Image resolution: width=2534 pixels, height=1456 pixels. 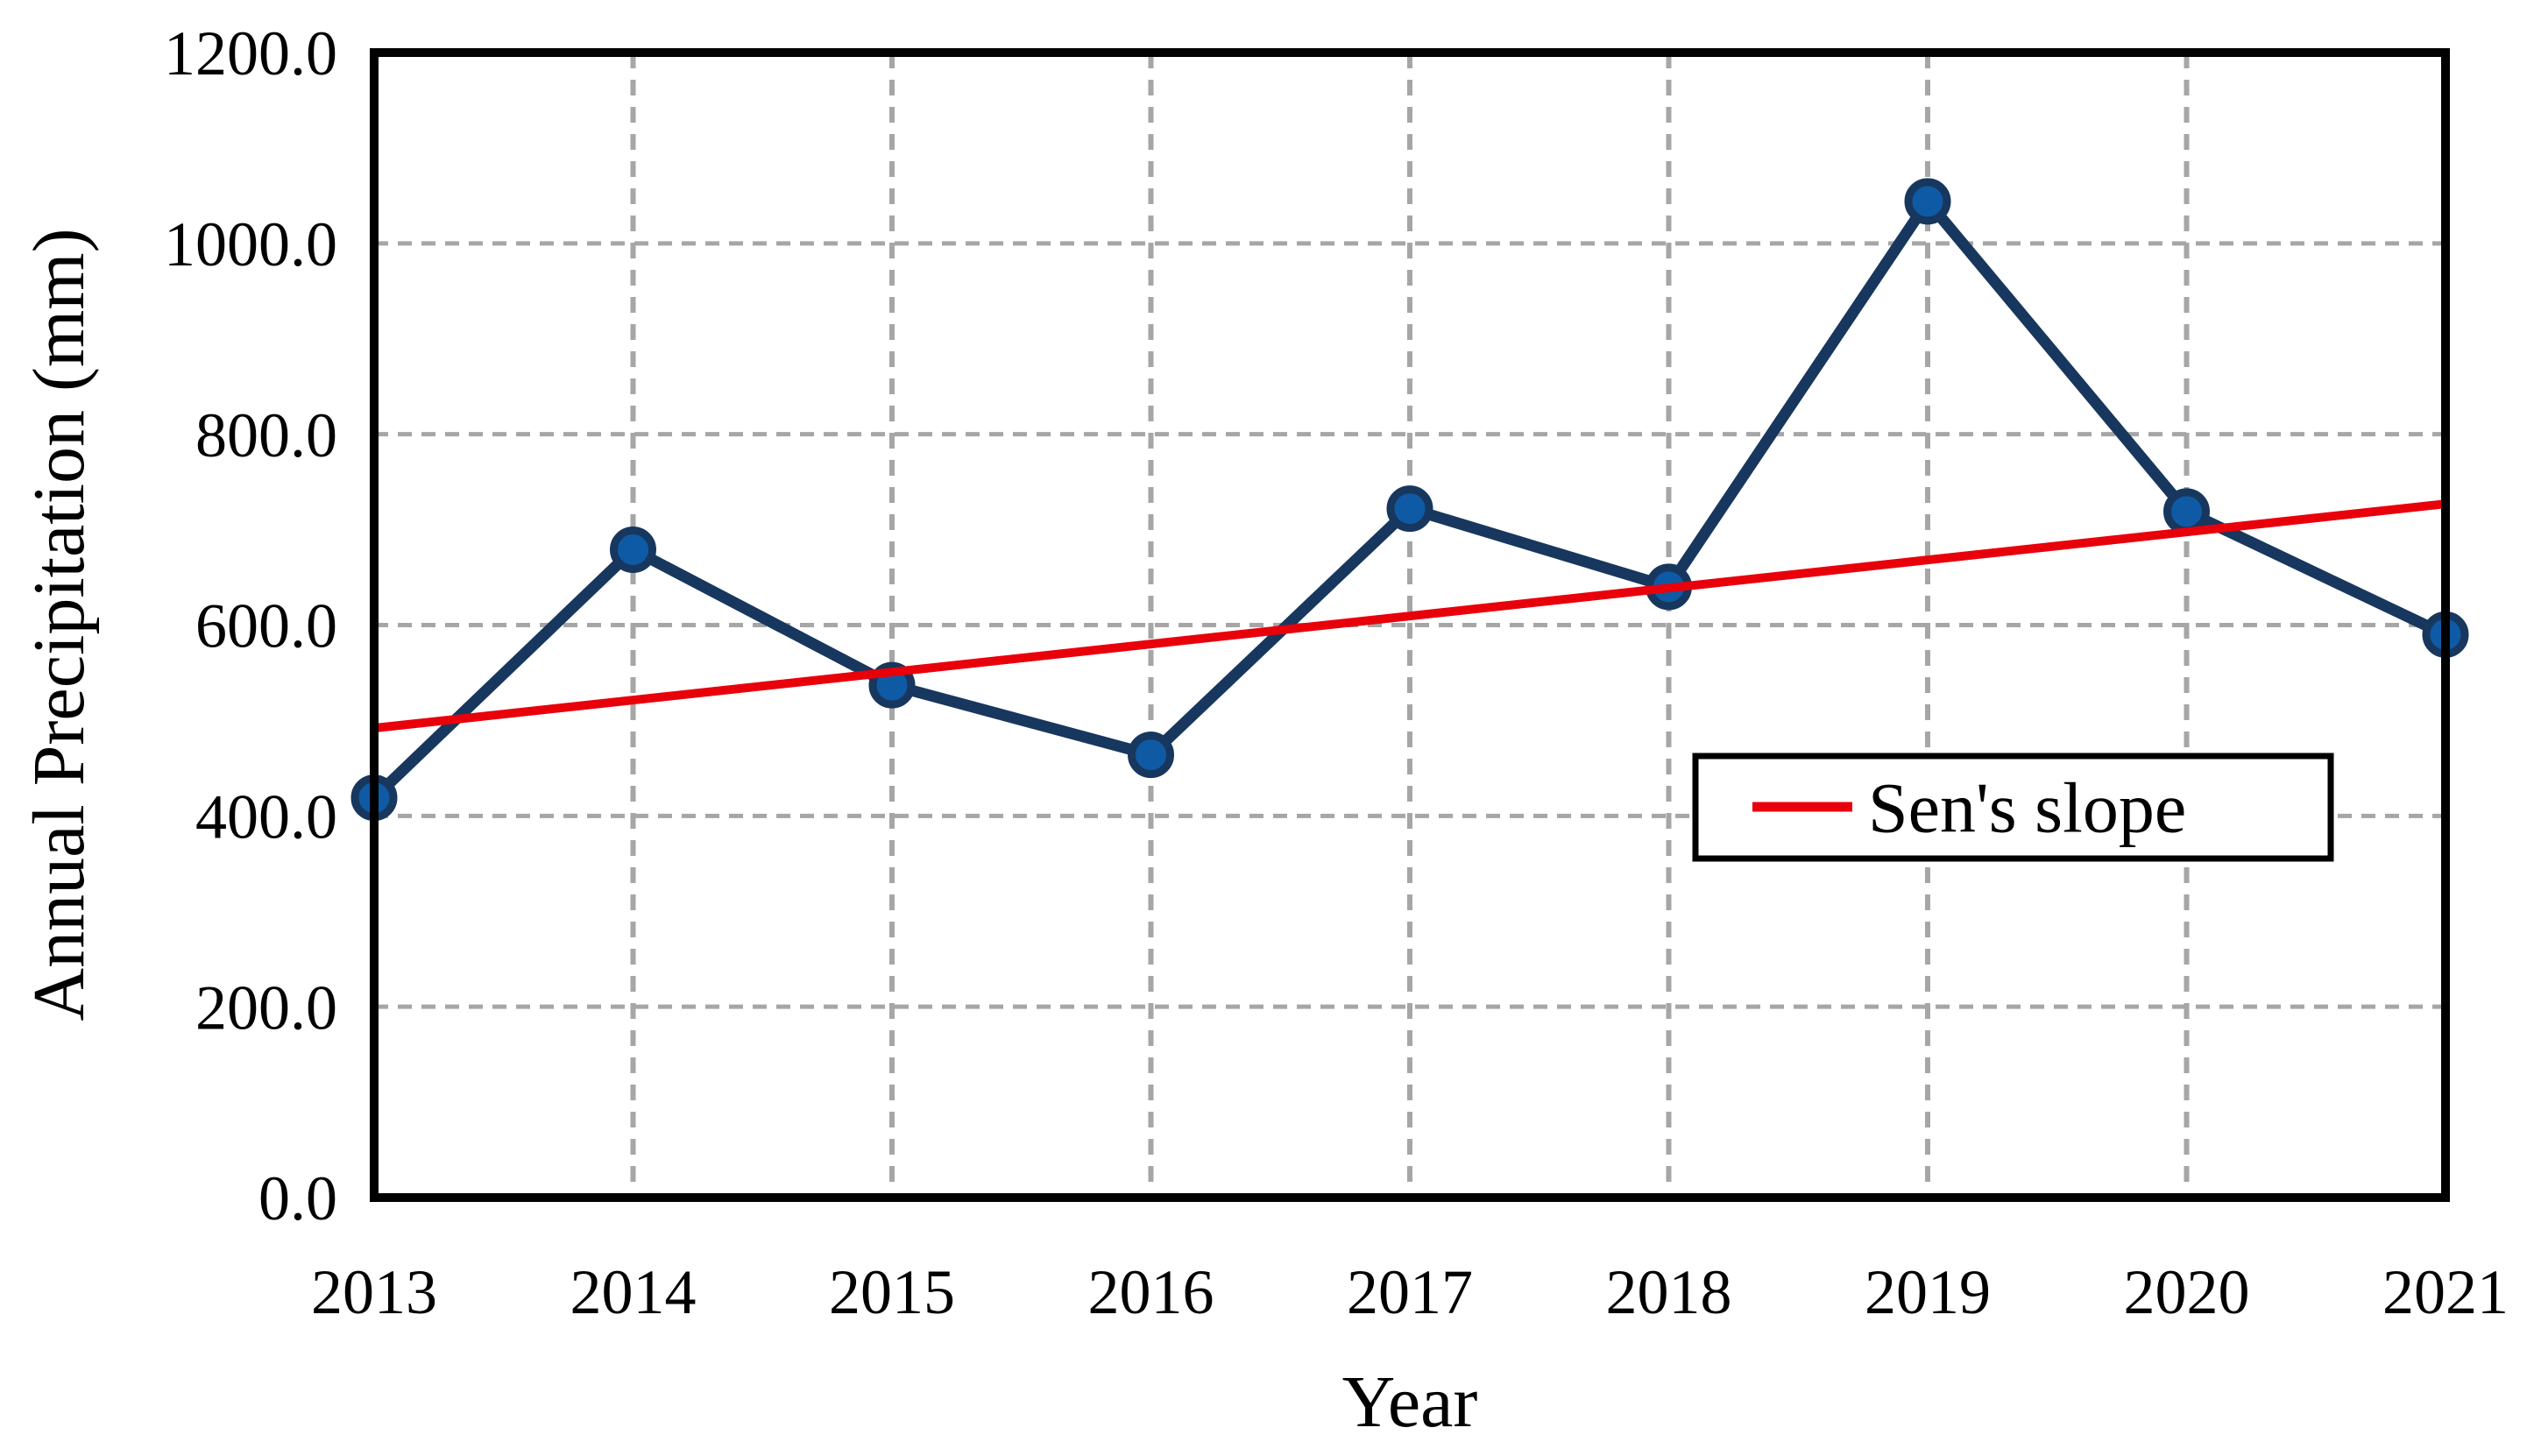 I want to click on x-tick-label: 2017, so click(x=1410, y=1292).